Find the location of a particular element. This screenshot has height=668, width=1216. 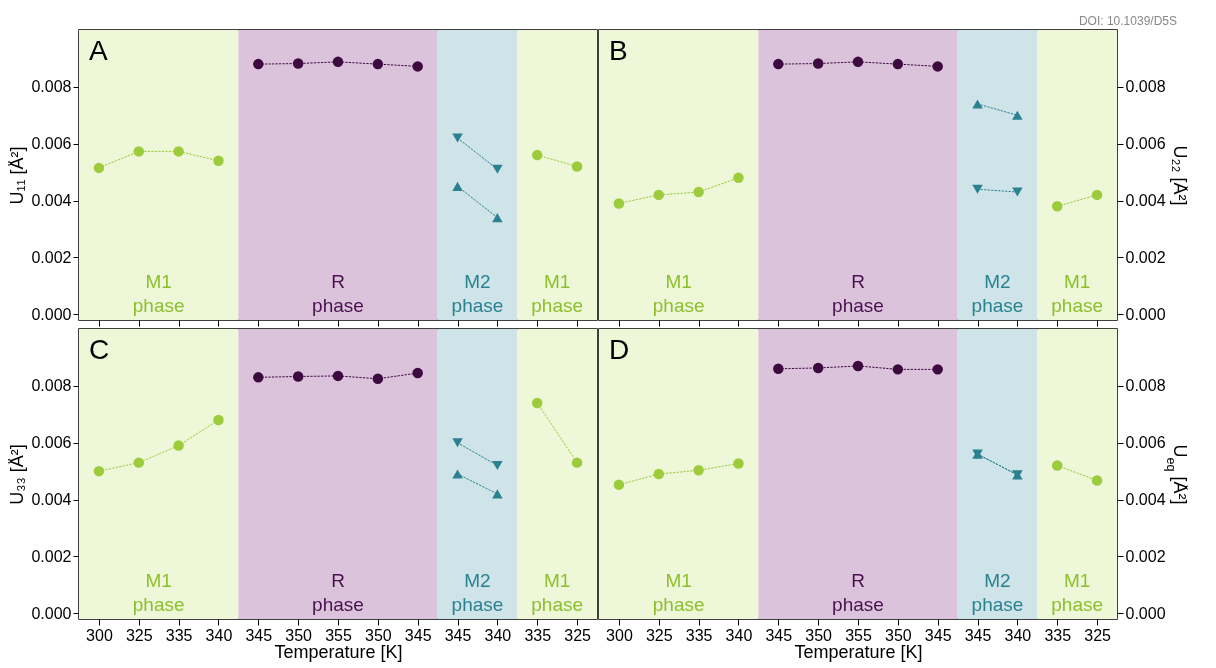

y-axis-title: U₁₁ [Å²] is located at coordinates (17, 175).